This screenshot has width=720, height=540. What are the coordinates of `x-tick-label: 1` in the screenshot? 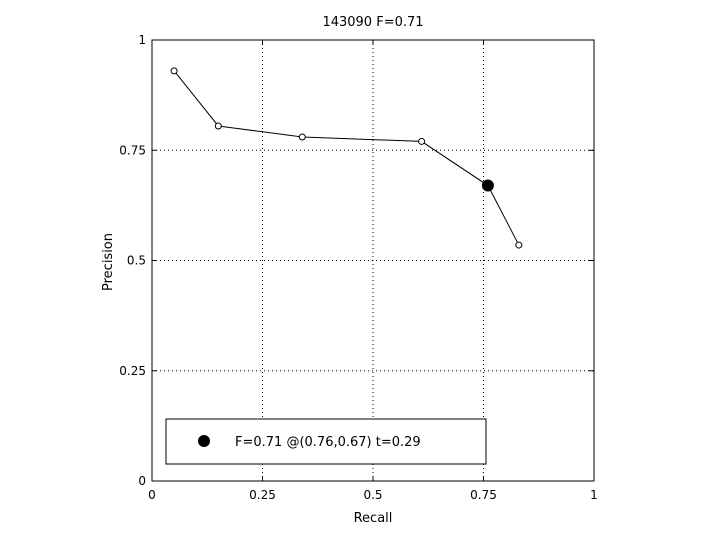 It's located at (594, 495).